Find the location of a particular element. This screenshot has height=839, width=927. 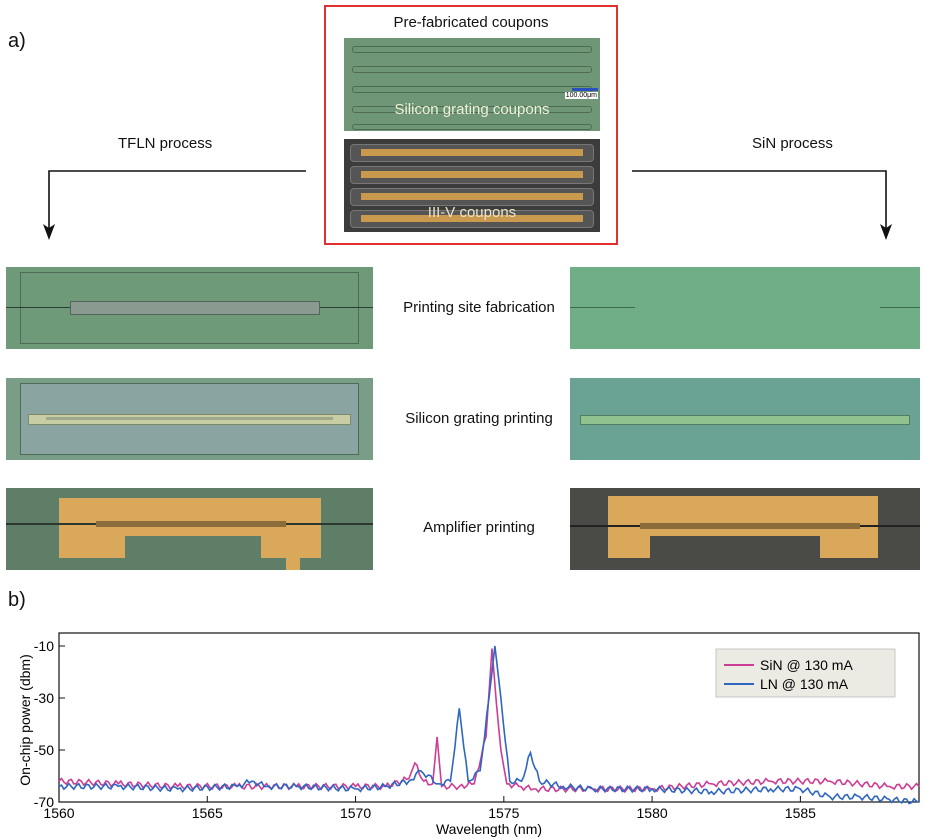

sin-arrow-head is located at coordinates (886, 232).